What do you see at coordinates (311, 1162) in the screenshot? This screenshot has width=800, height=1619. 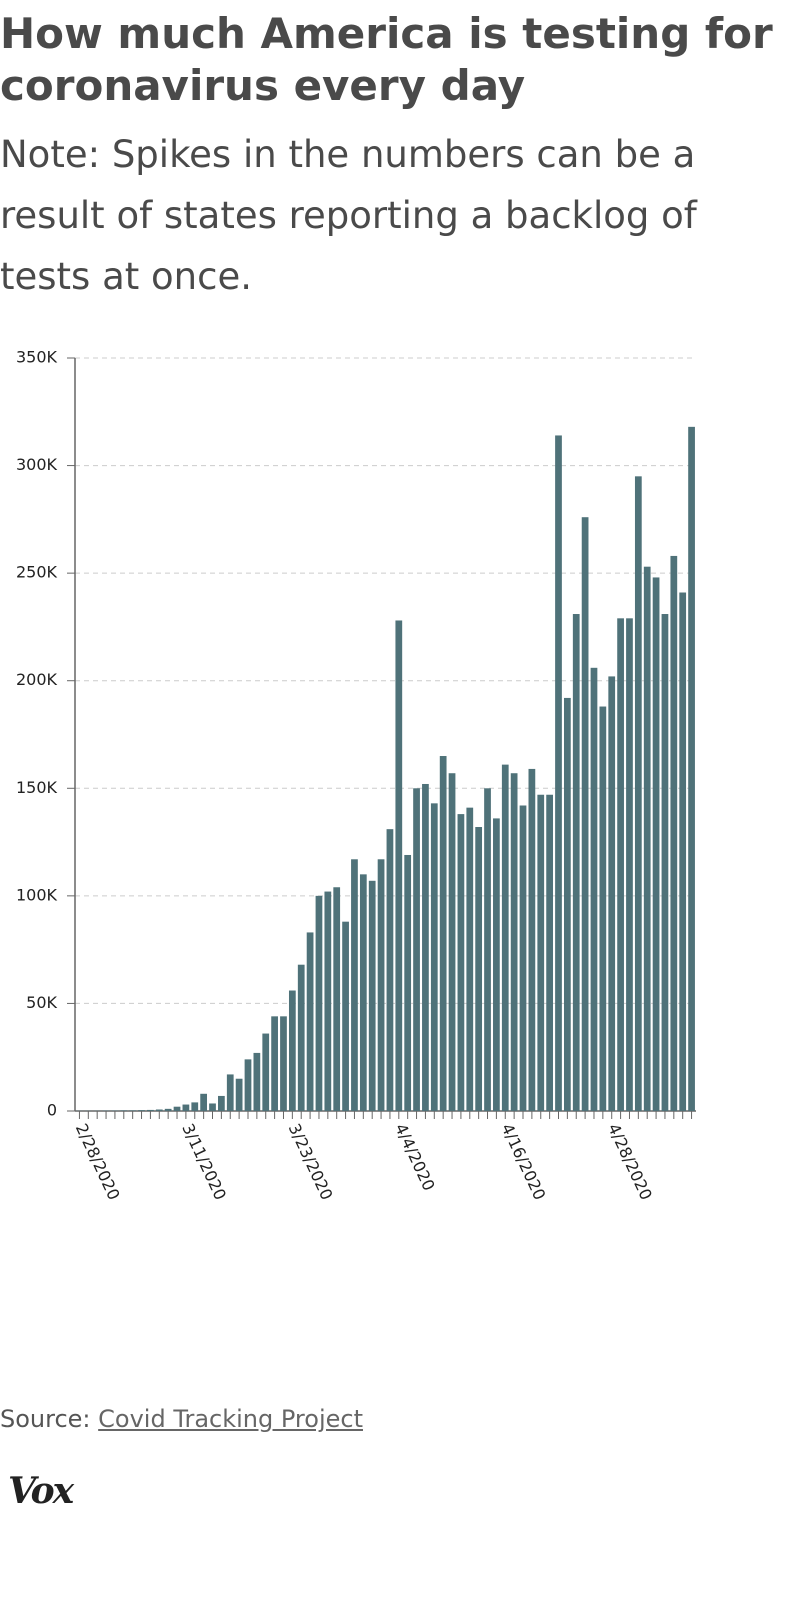 I see `x-tick-label: 3/23/2020` at bounding box center [311, 1162].